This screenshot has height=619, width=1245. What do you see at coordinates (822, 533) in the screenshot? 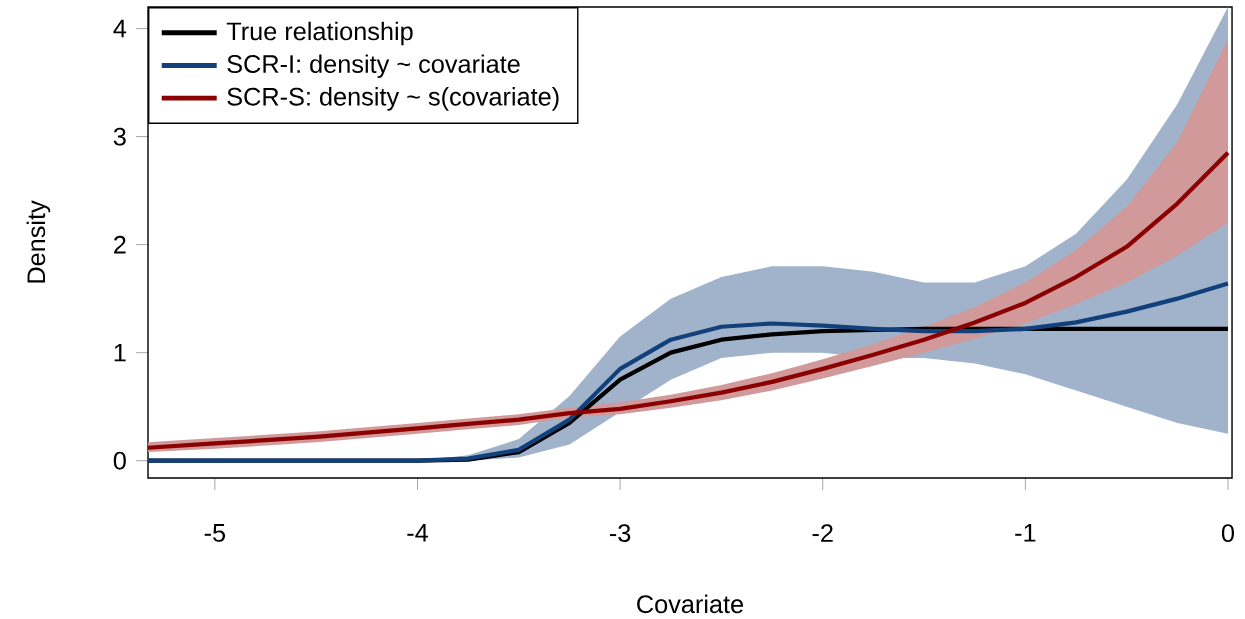
I see `x-tick-label: -2` at bounding box center [822, 533].